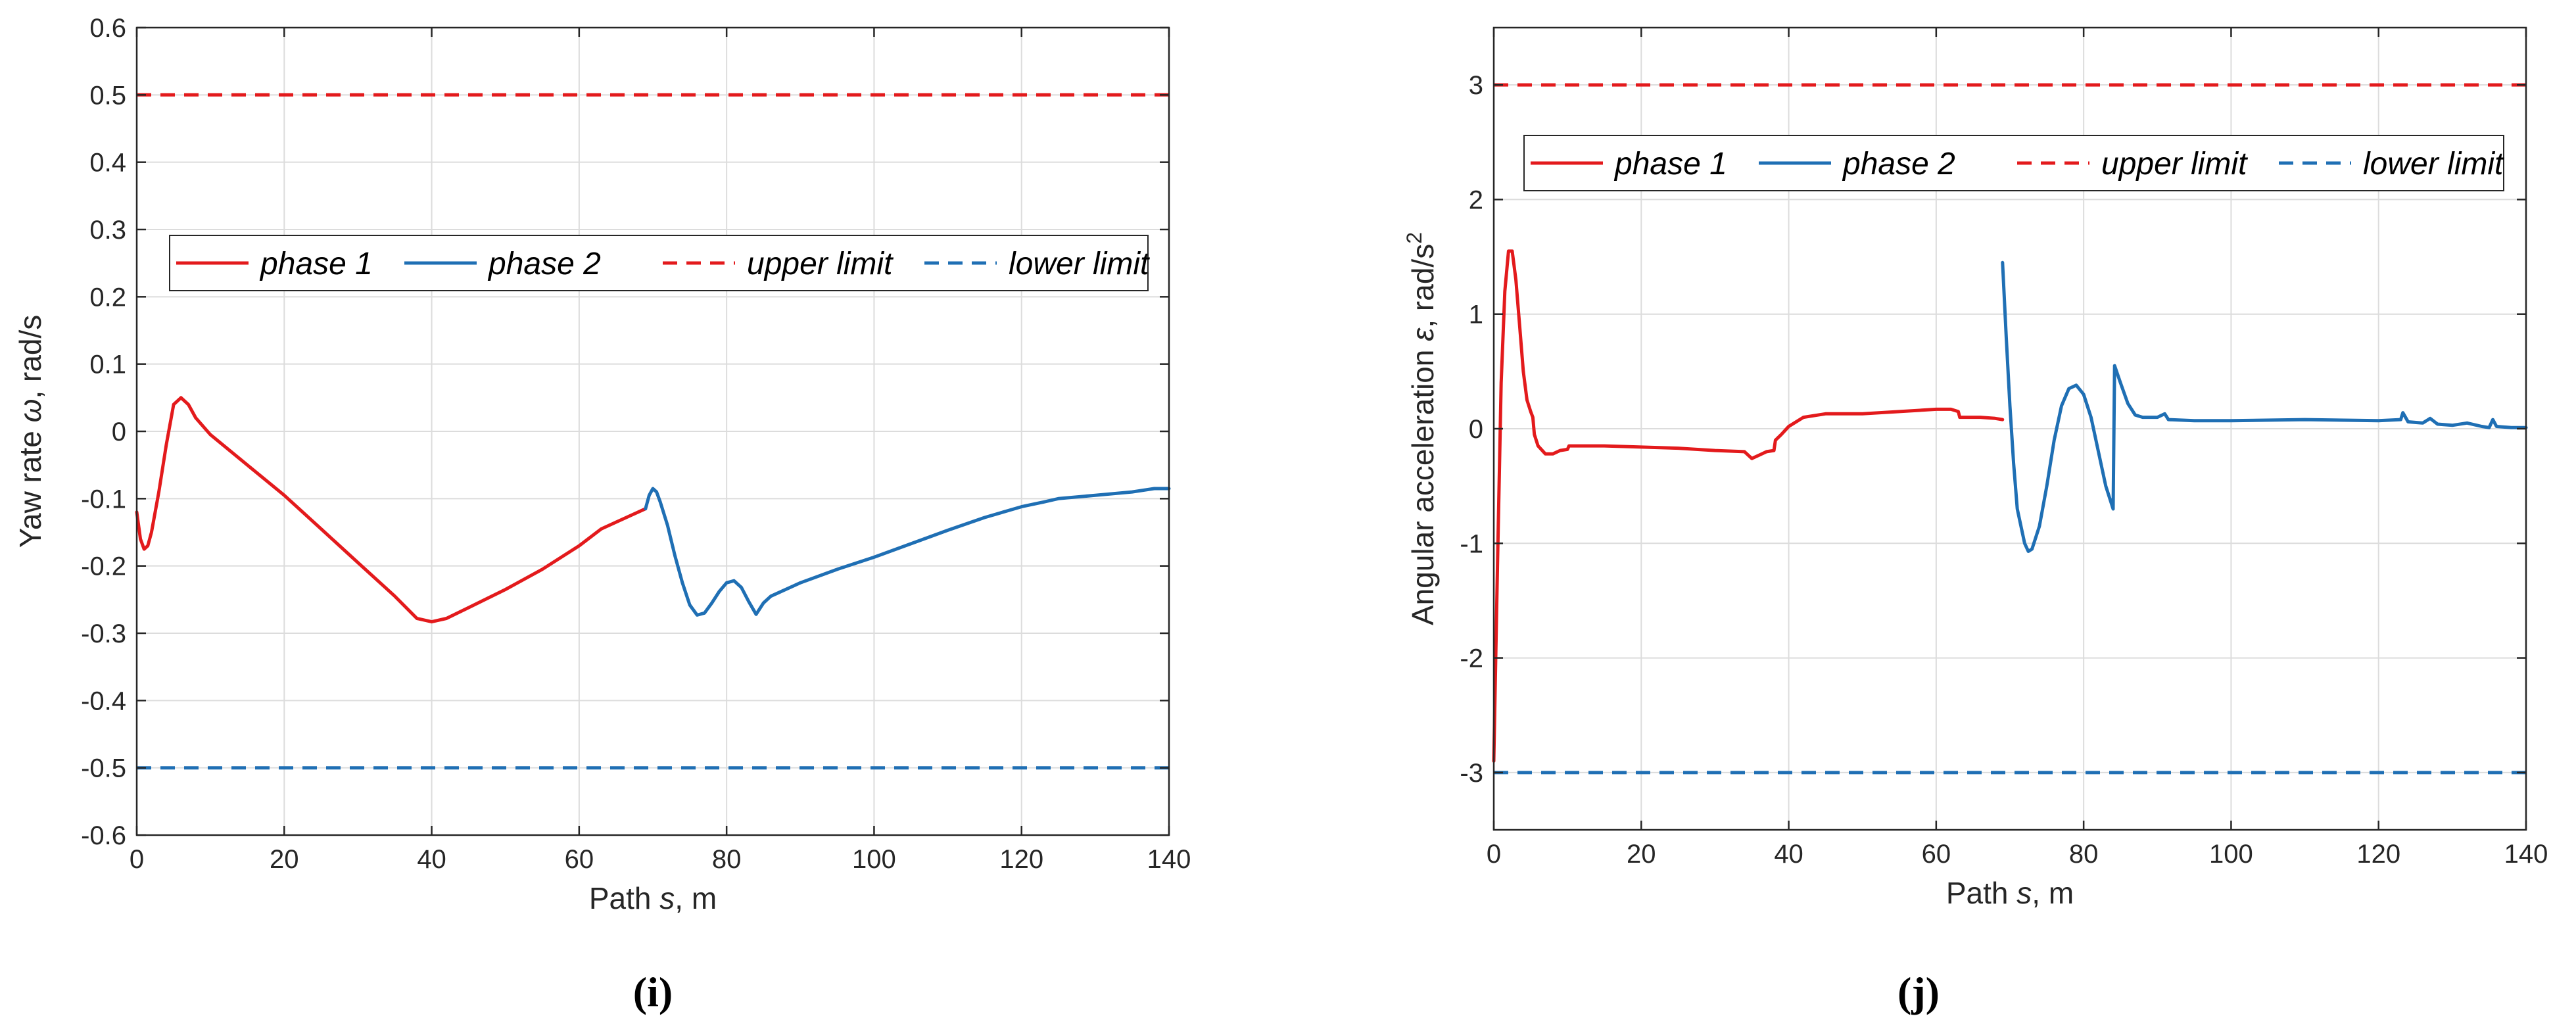  What do you see at coordinates (103, 768) in the screenshot?
I see `y-tick-label: -0.5` at bounding box center [103, 768].